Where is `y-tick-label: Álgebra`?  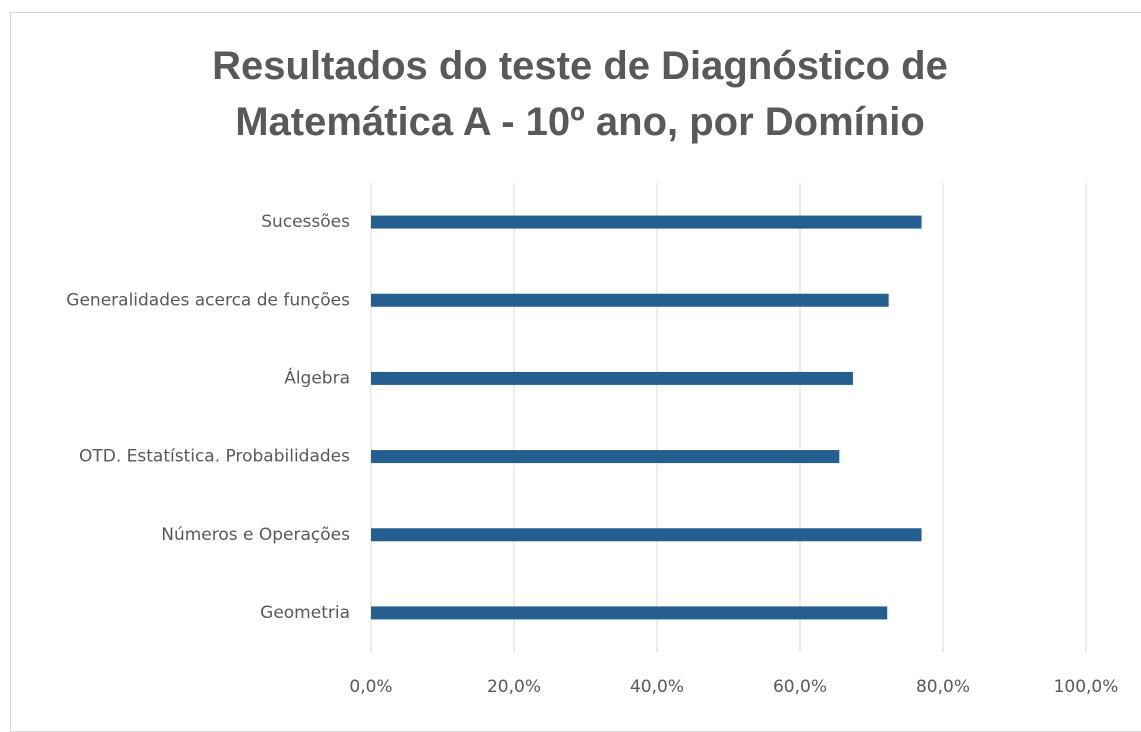 y-tick-label: Álgebra is located at coordinates (317, 377).